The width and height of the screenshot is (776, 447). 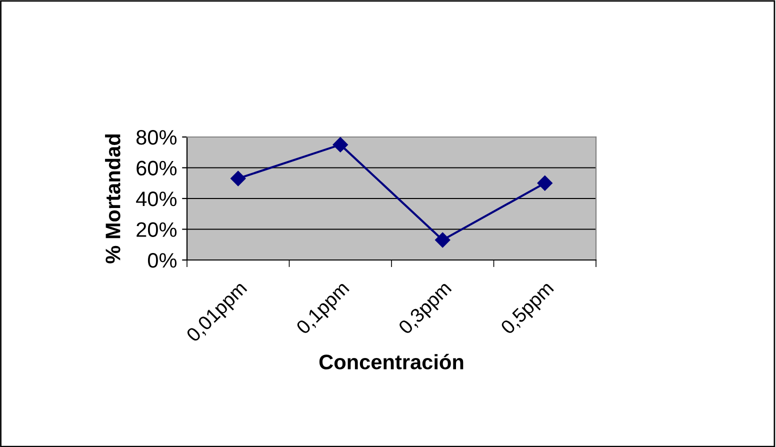 I want to click on y-tick-label: 20%, so click(x=156, y=230).